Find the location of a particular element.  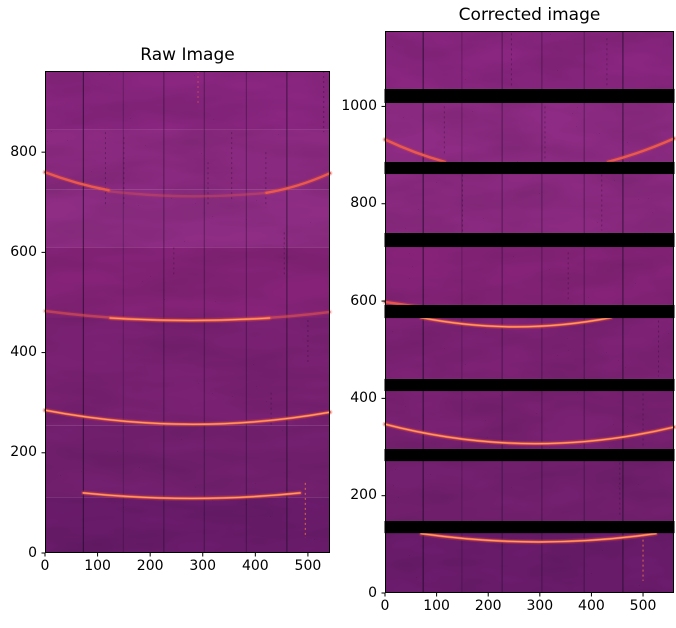

plot-title-corrected: Corrected image is located at coordinates (529, 15).